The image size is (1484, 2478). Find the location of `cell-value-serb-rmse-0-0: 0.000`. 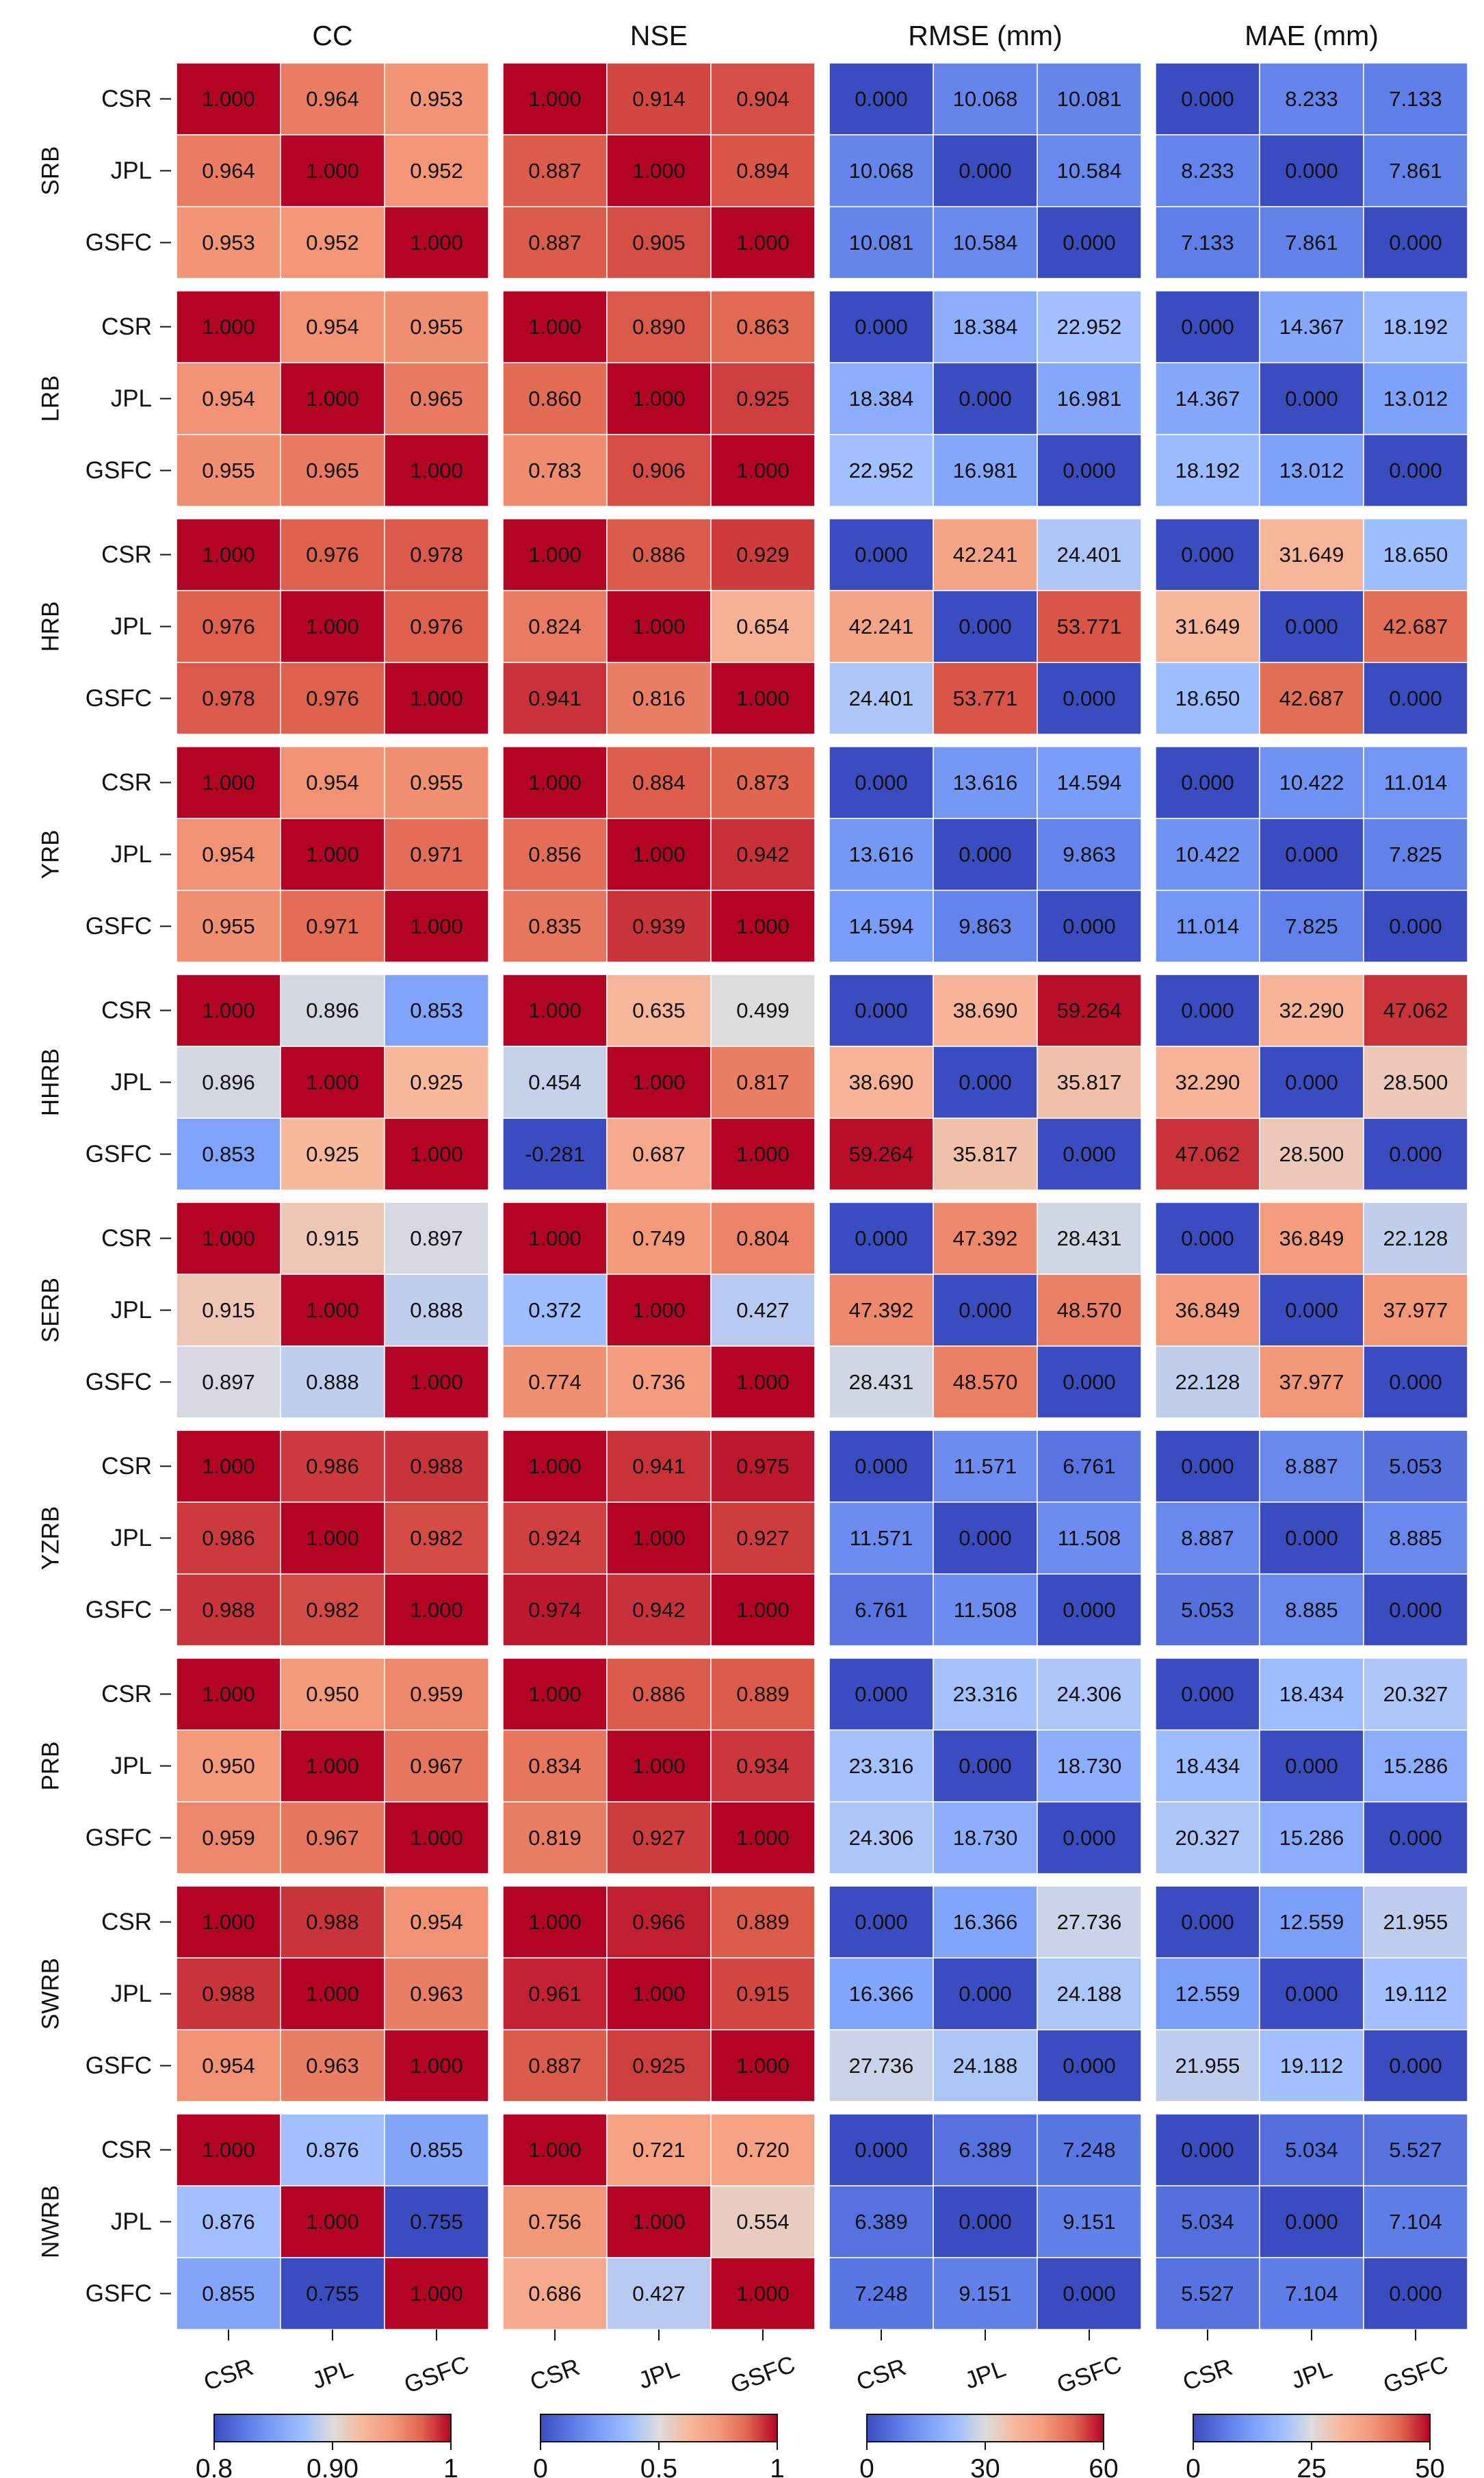

cell-value-serb-rmse-0-0: 0.000 is located at coordinates (881, 1238).